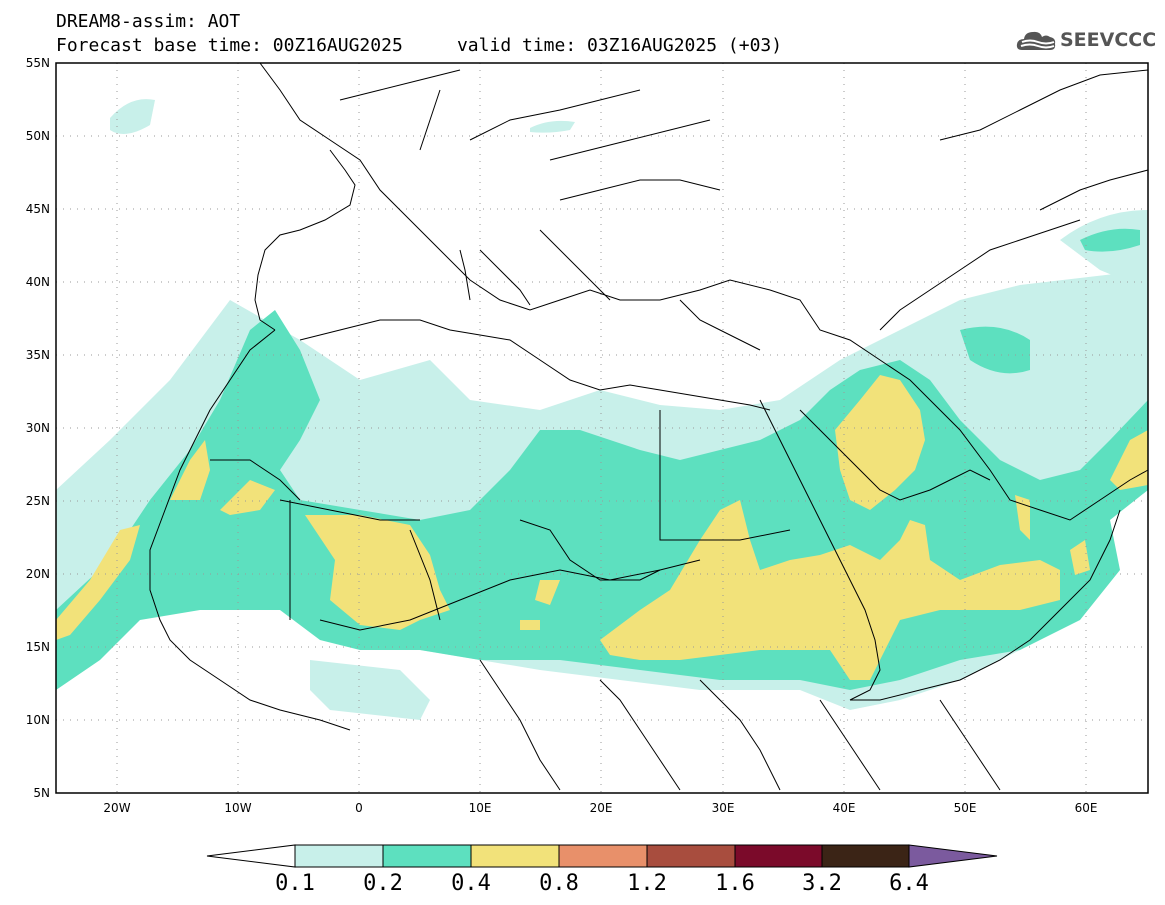 Image resolution: width=1165 pixels, height=905 pixels. I want to click on colorbar-high-extension, so click(953, 856).